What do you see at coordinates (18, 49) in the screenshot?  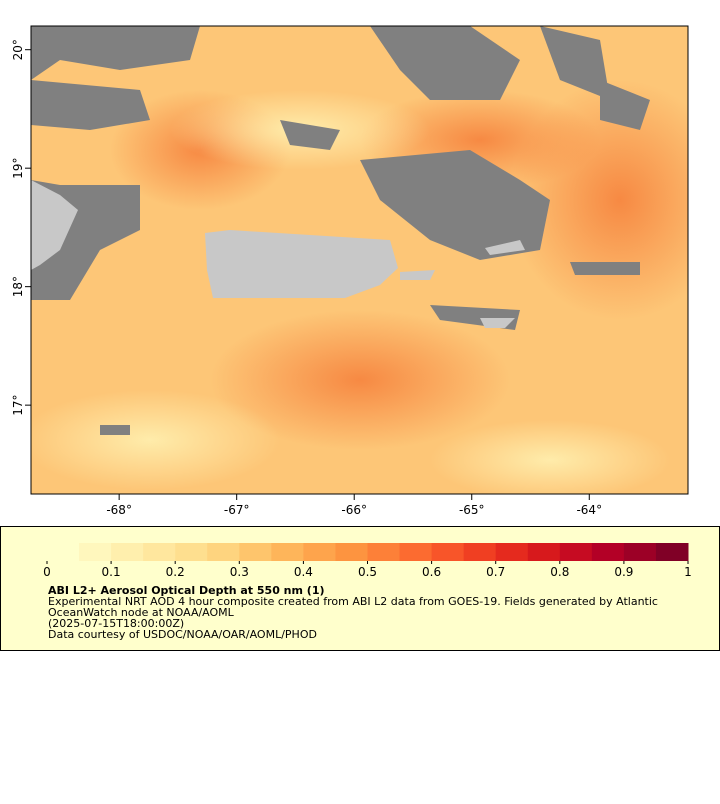 I see `y-tick-label: 20°` at bounding box center [18, 49].